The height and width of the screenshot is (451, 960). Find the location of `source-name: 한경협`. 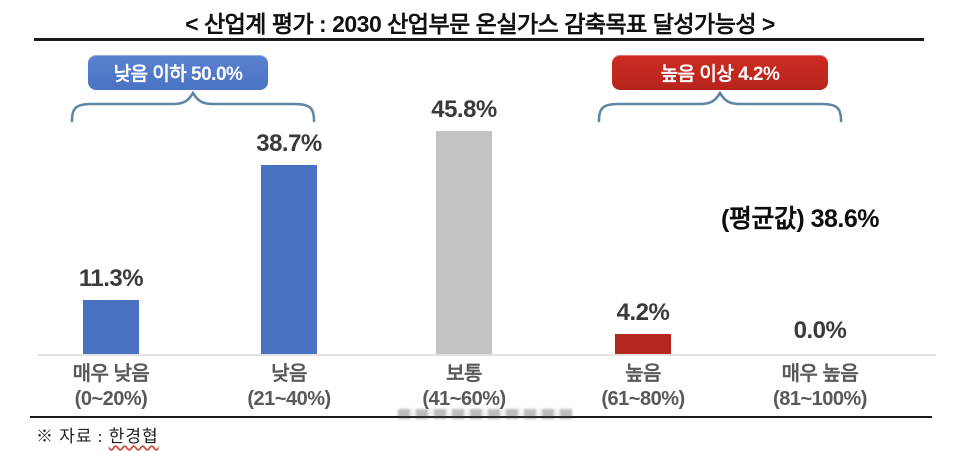

source-name: 한경협 is located at coordinates (133, 436).